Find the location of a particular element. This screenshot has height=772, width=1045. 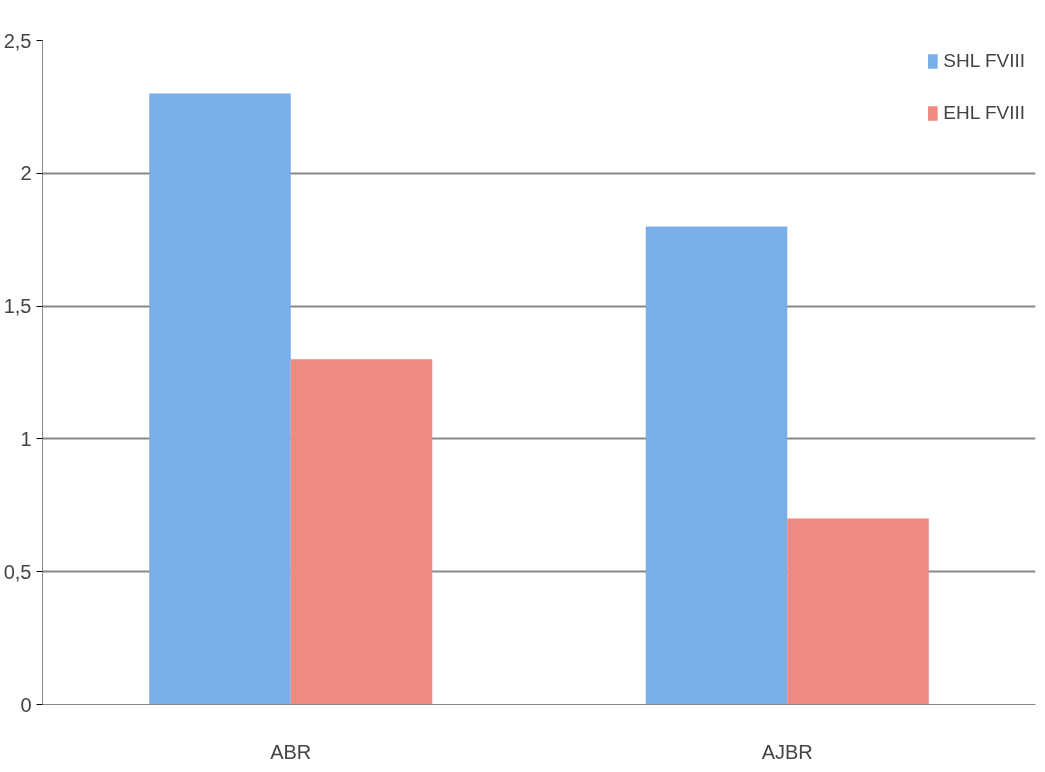

legend-label: EHL FVIII is located at coordinates (984, 113).